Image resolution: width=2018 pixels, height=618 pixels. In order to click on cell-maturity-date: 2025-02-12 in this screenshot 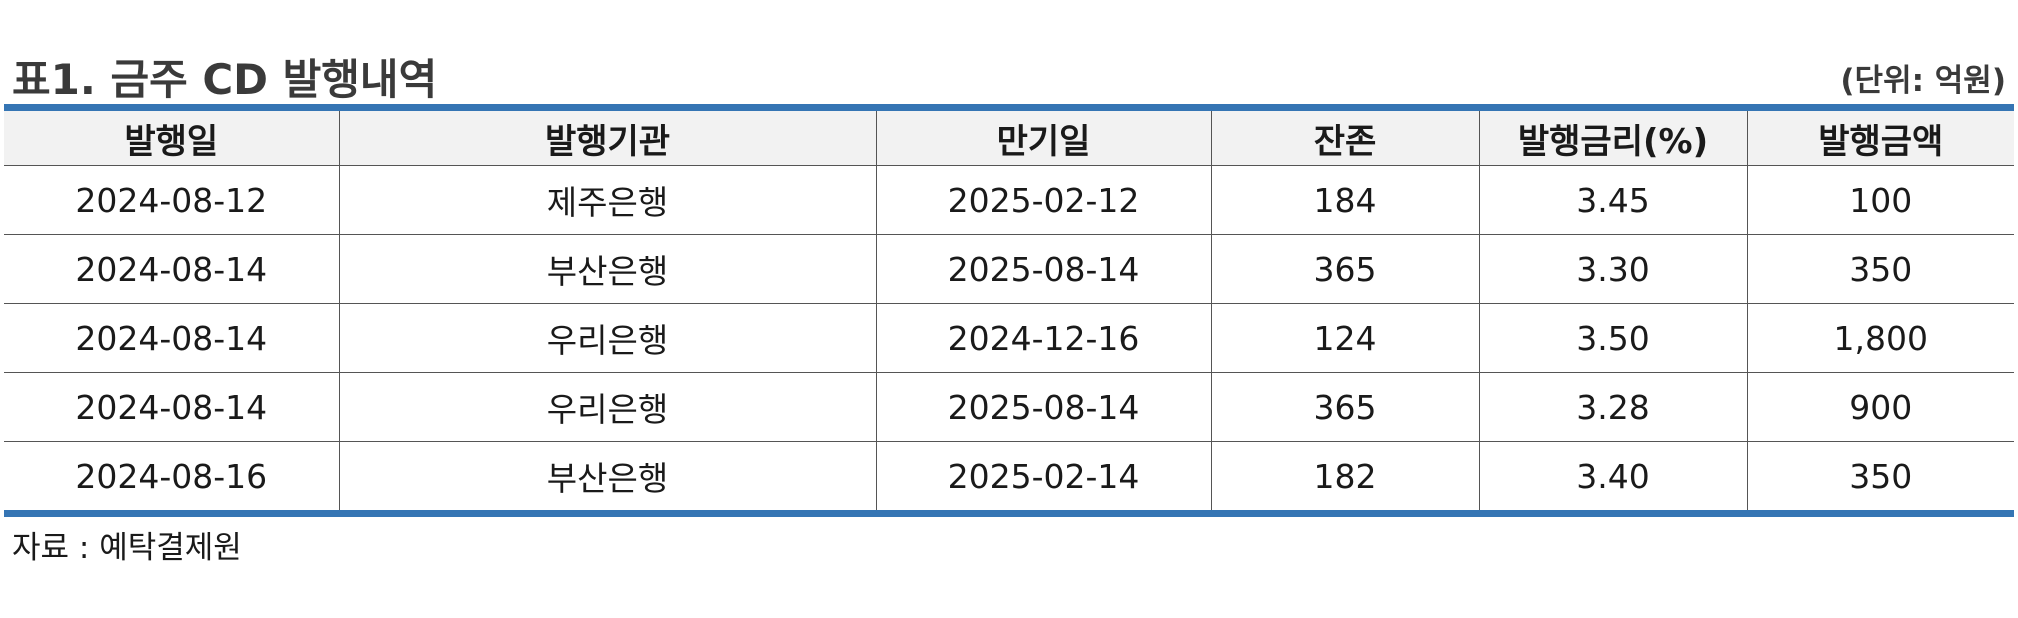, I will do `click(1043, 200)`.